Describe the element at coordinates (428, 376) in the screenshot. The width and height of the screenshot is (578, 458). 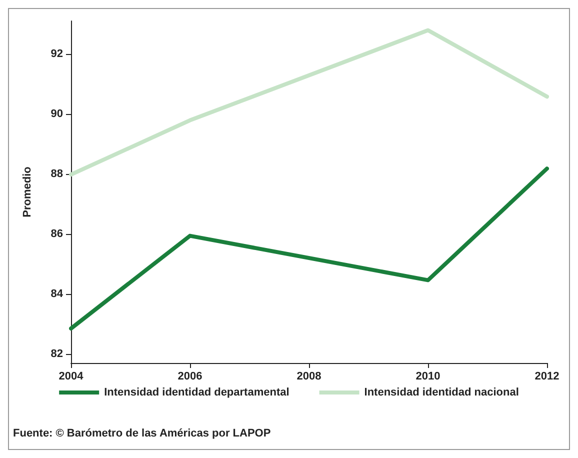
I see `x-tick-label: 2010` at that location.